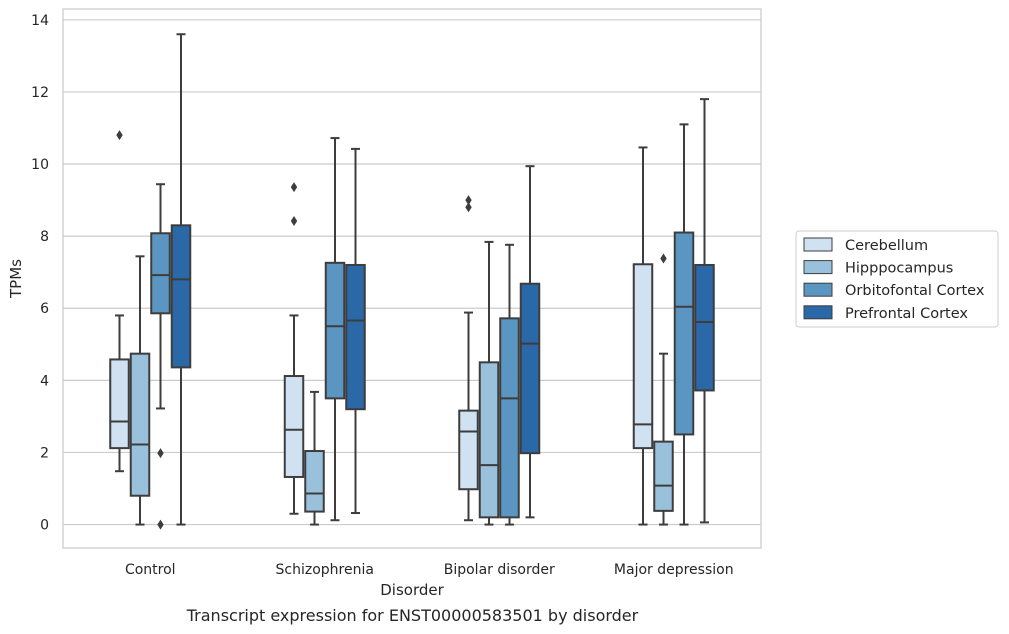 The image size is (1009, 634). What do you see at coordinates (906, 314) in the screenshot?
I see `legend-label: Prefrontal Cortex` at bounding box center [906, 314].